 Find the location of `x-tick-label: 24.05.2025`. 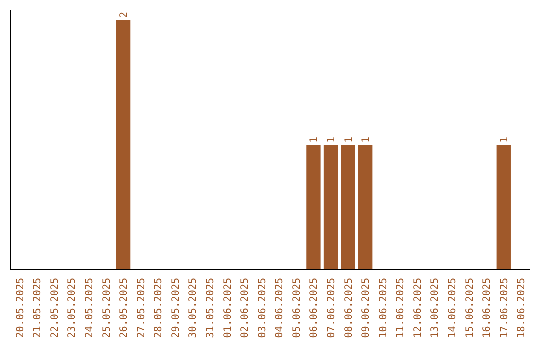

x-tick-label: 24.05.2025 is located at coordinates (90, 308).